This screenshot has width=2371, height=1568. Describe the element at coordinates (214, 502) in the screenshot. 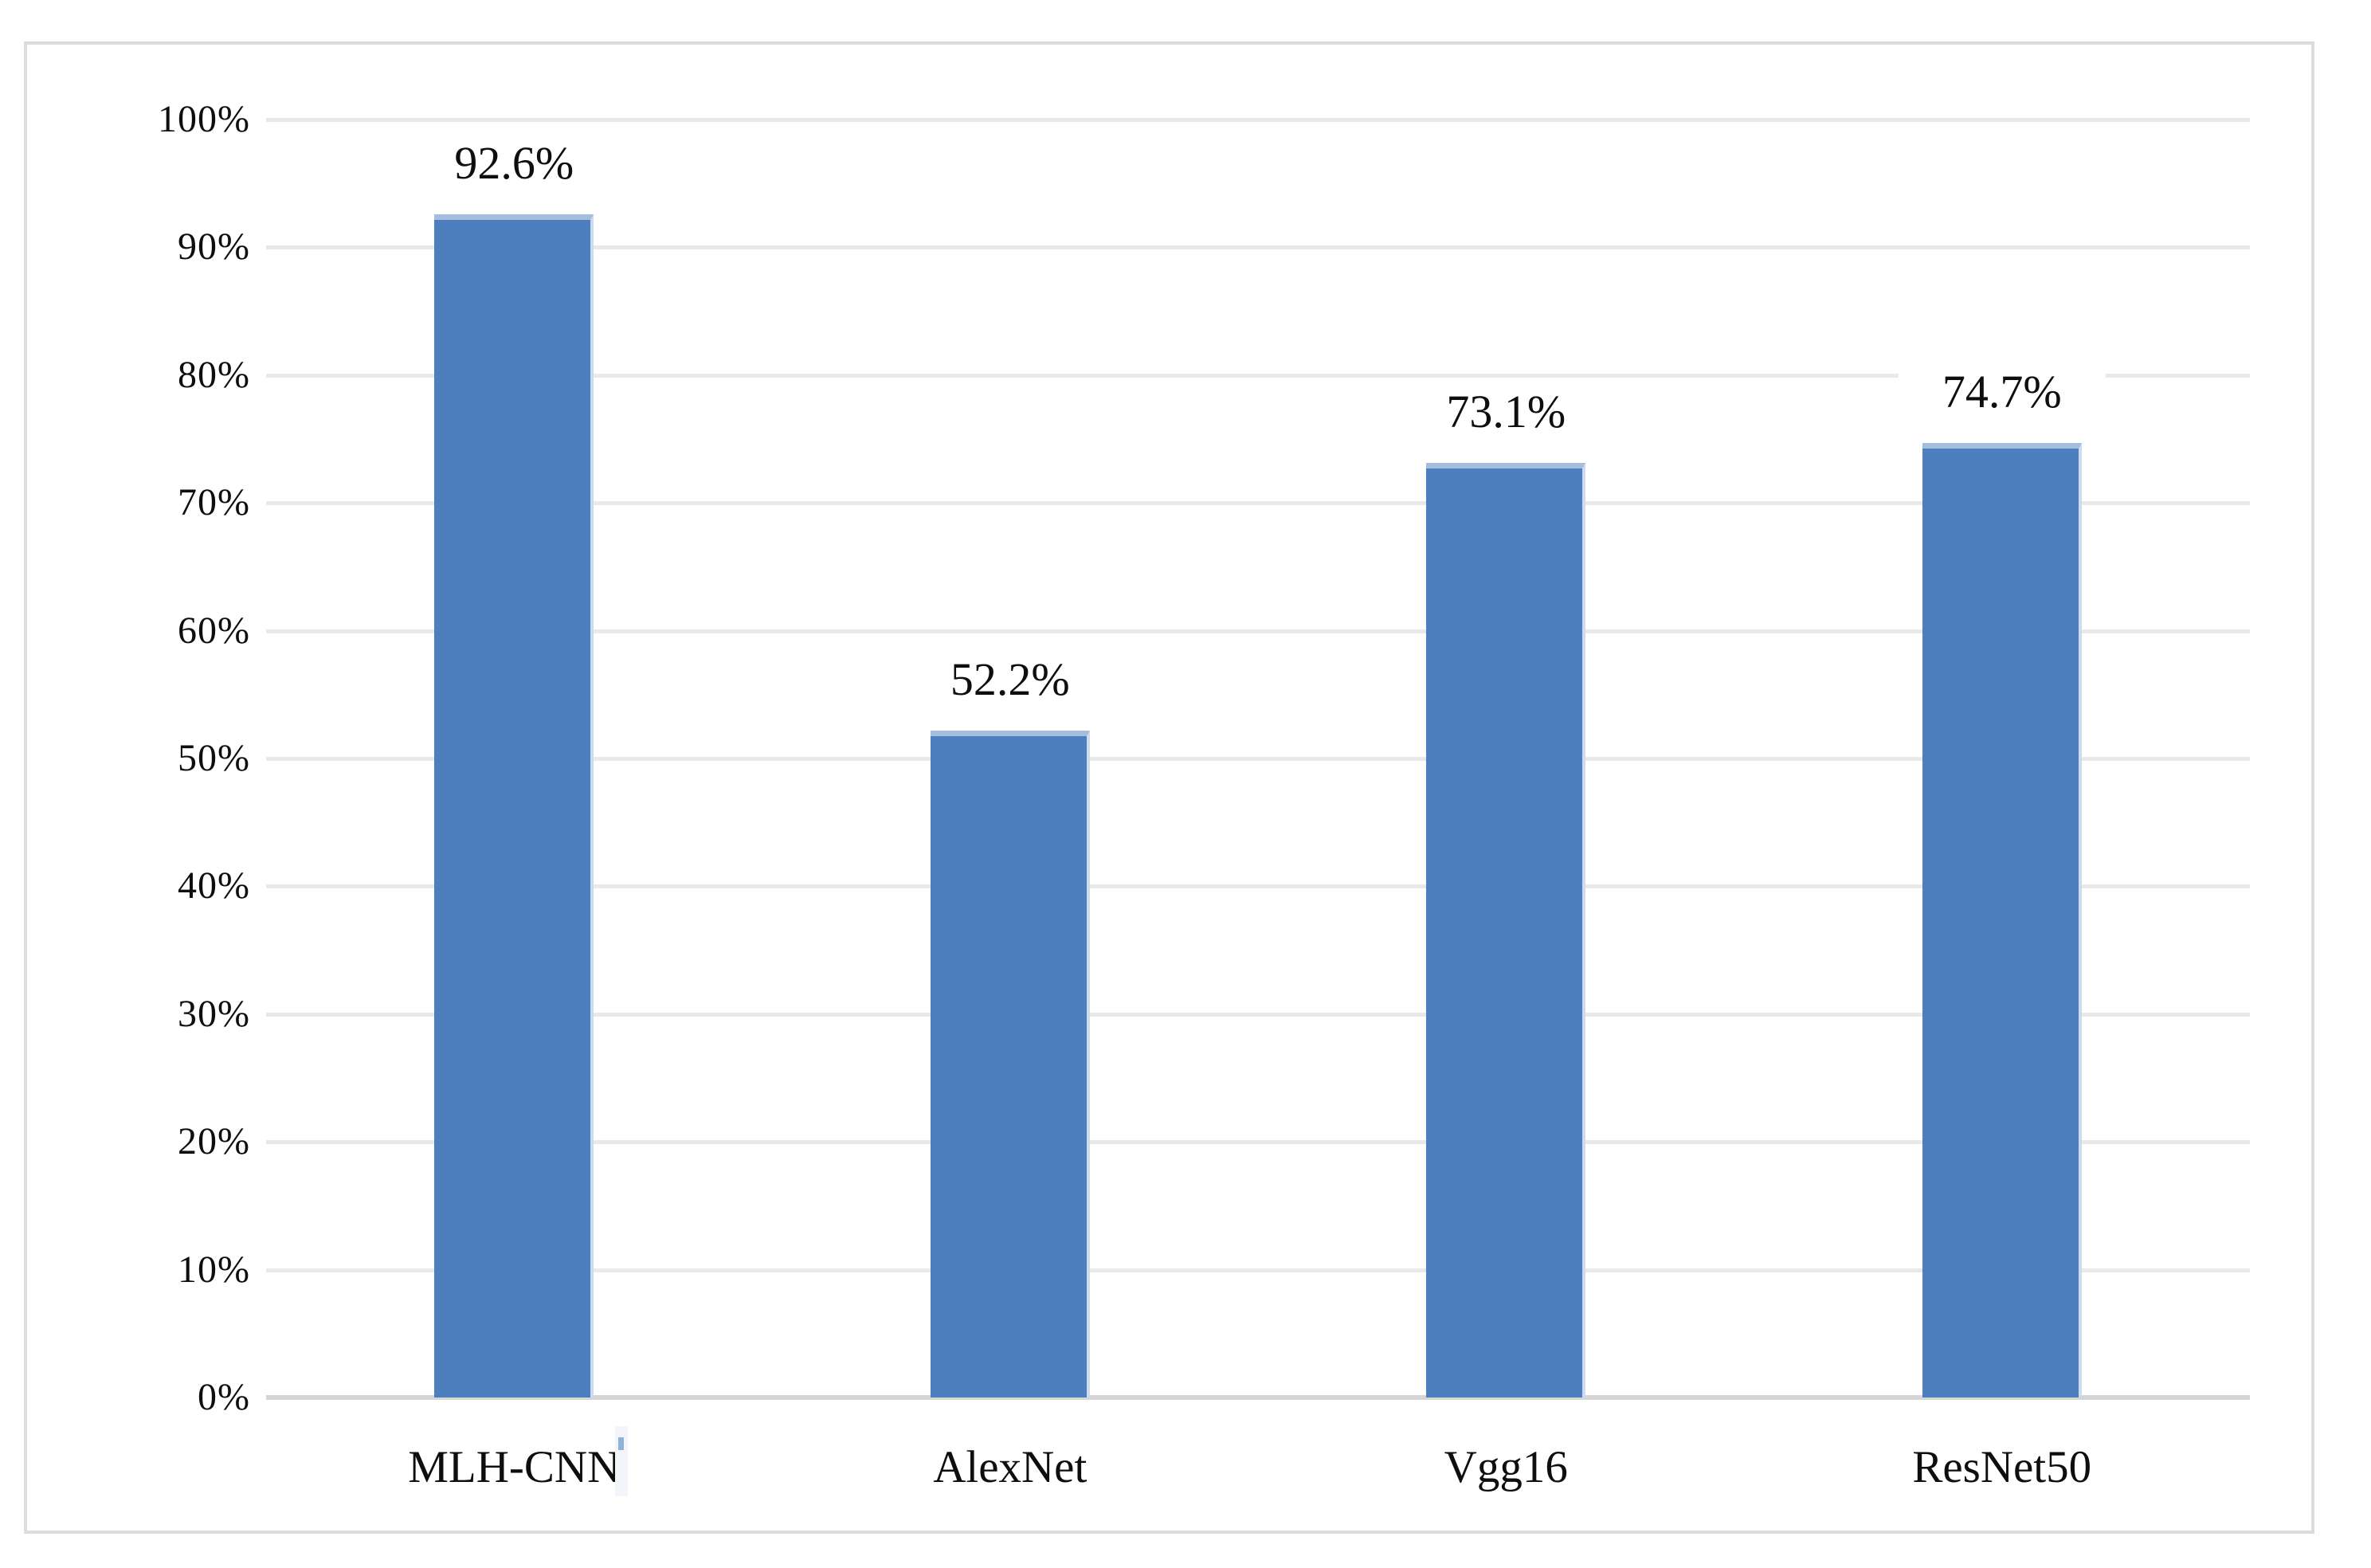

I see `y-tick-label: 70%` at that location.